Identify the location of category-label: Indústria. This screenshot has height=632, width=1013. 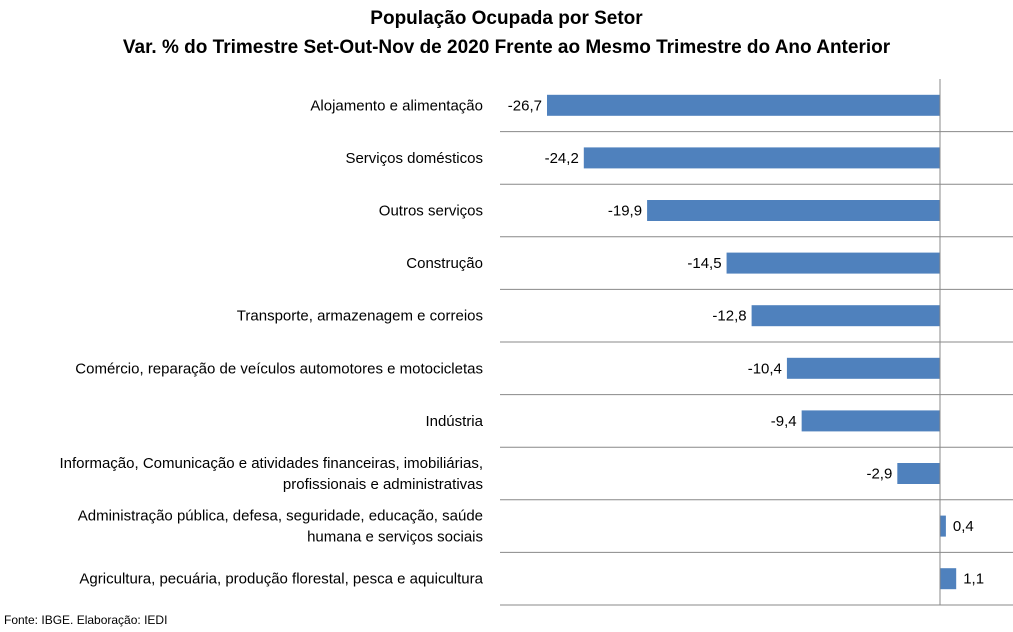
(454, 421).